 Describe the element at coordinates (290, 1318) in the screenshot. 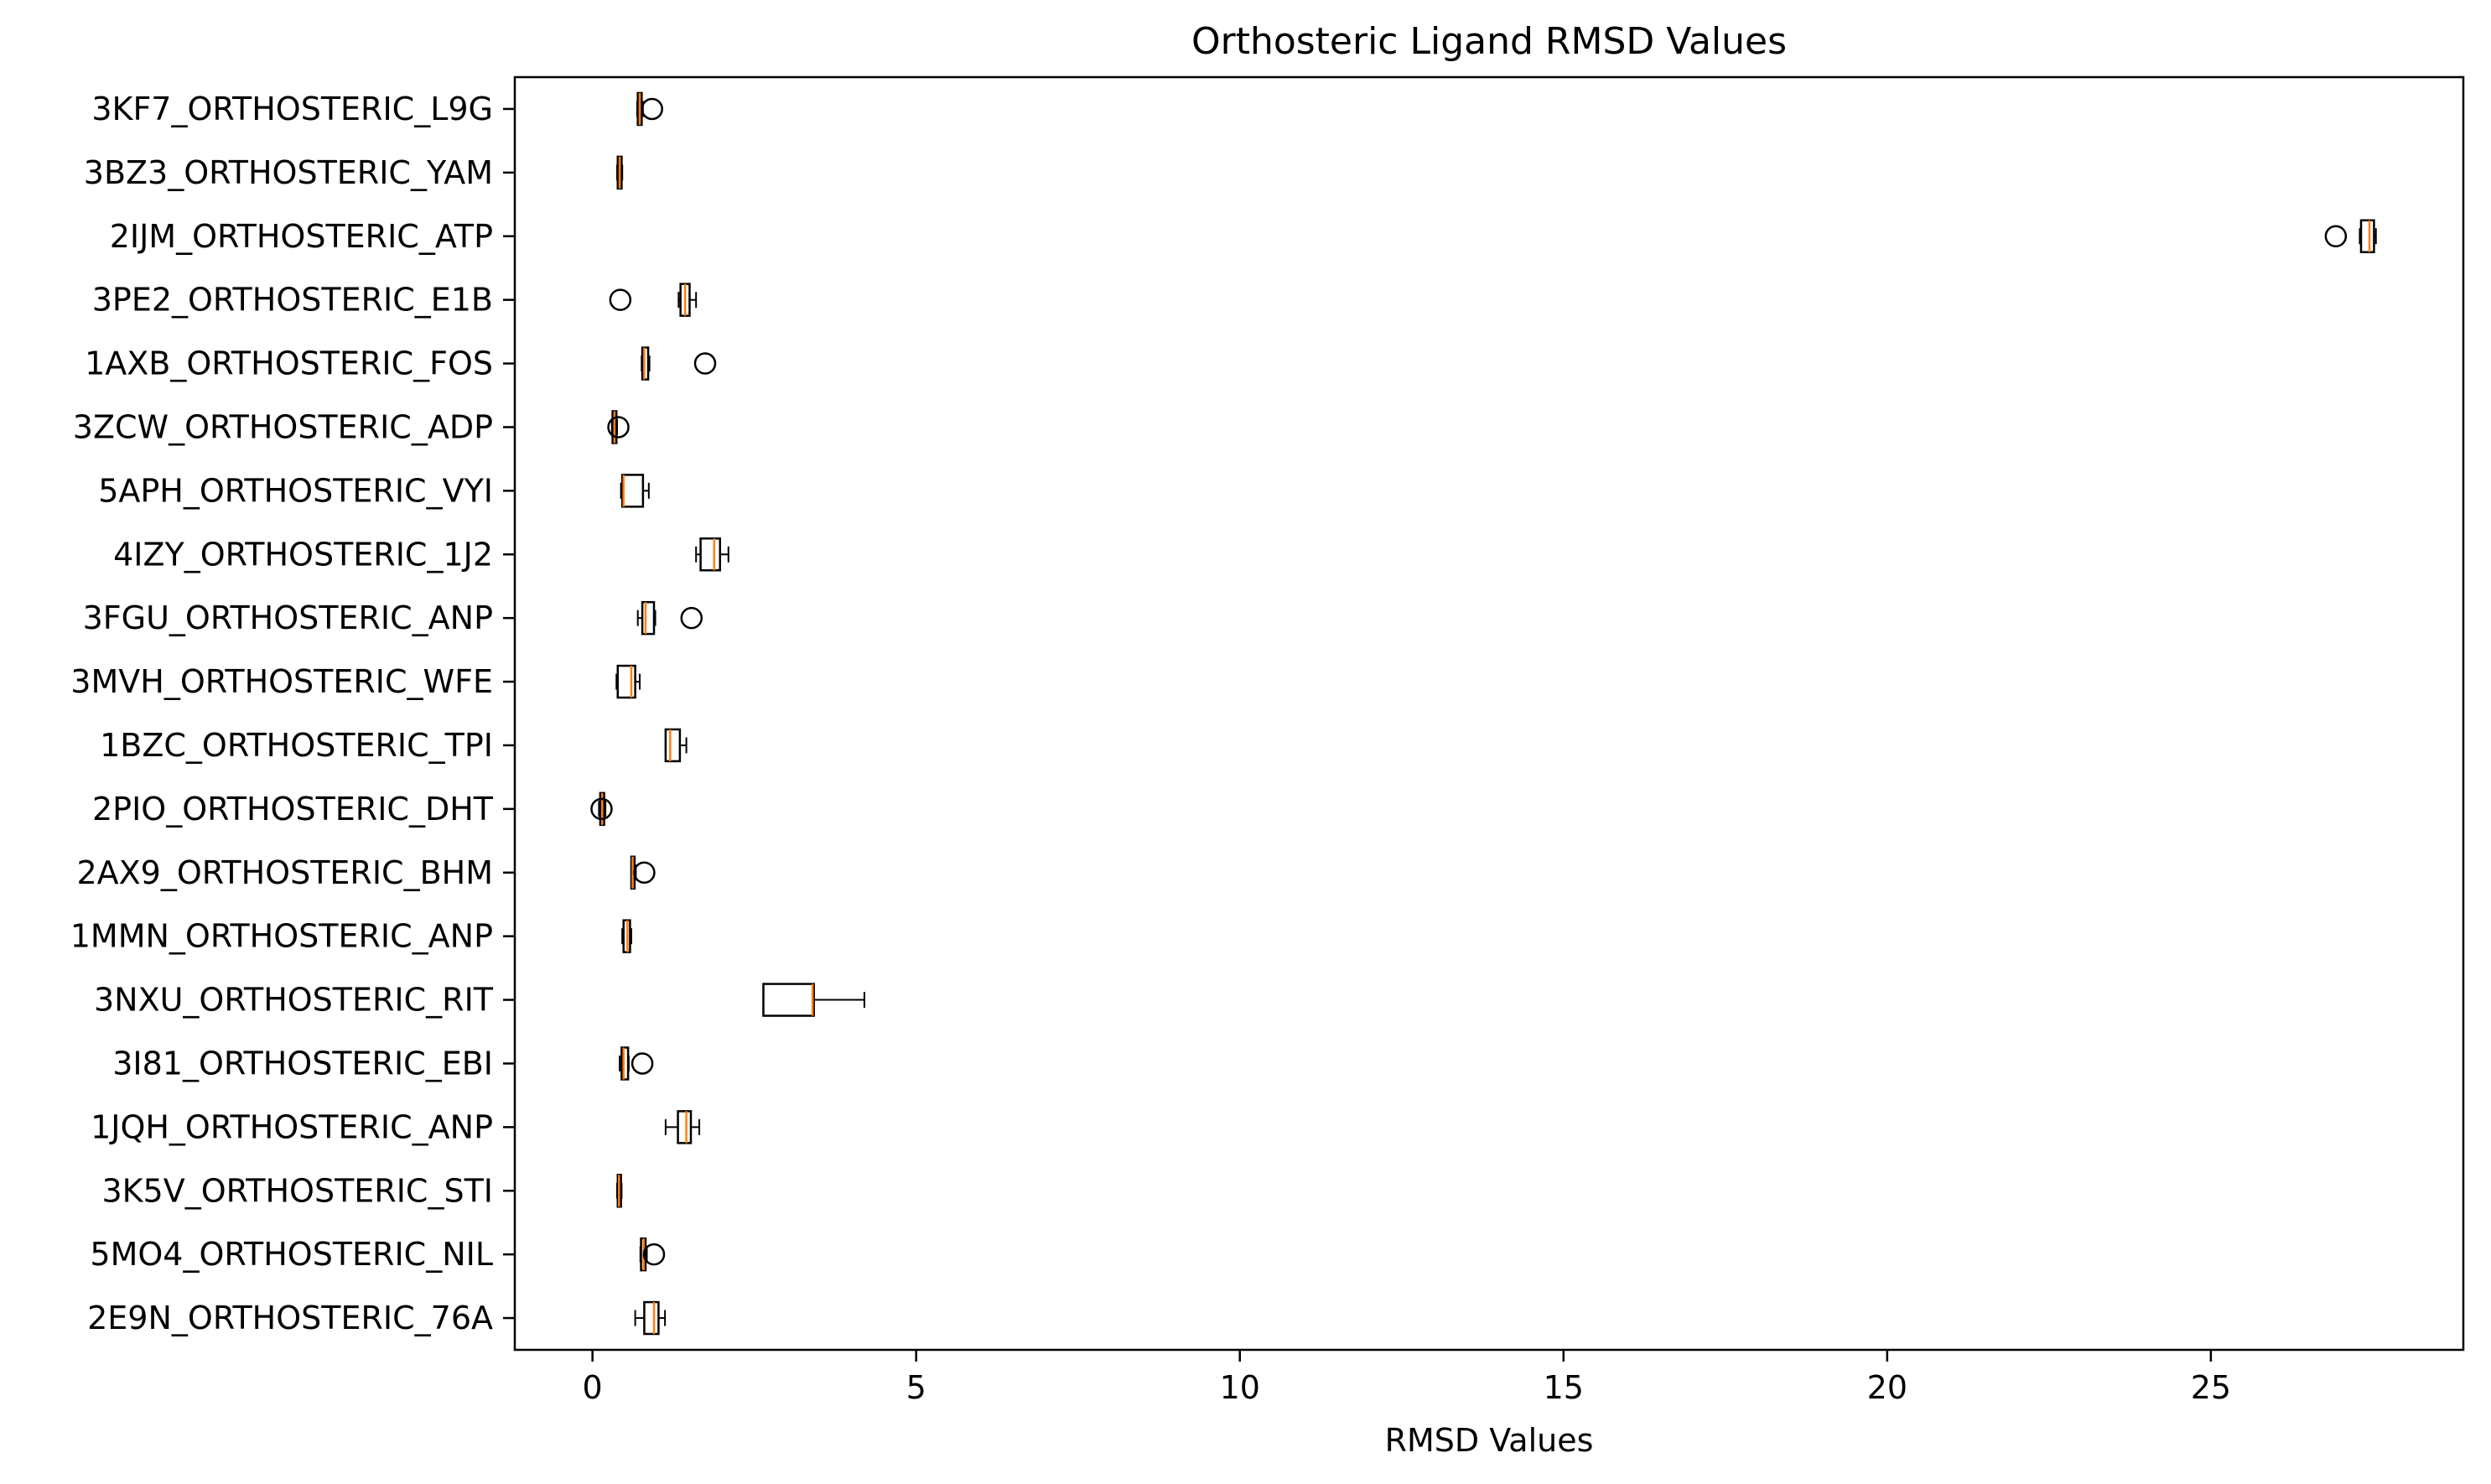

I see `y-tick-label: 2E9N_ORTHOSTERIC_76A` at that location.